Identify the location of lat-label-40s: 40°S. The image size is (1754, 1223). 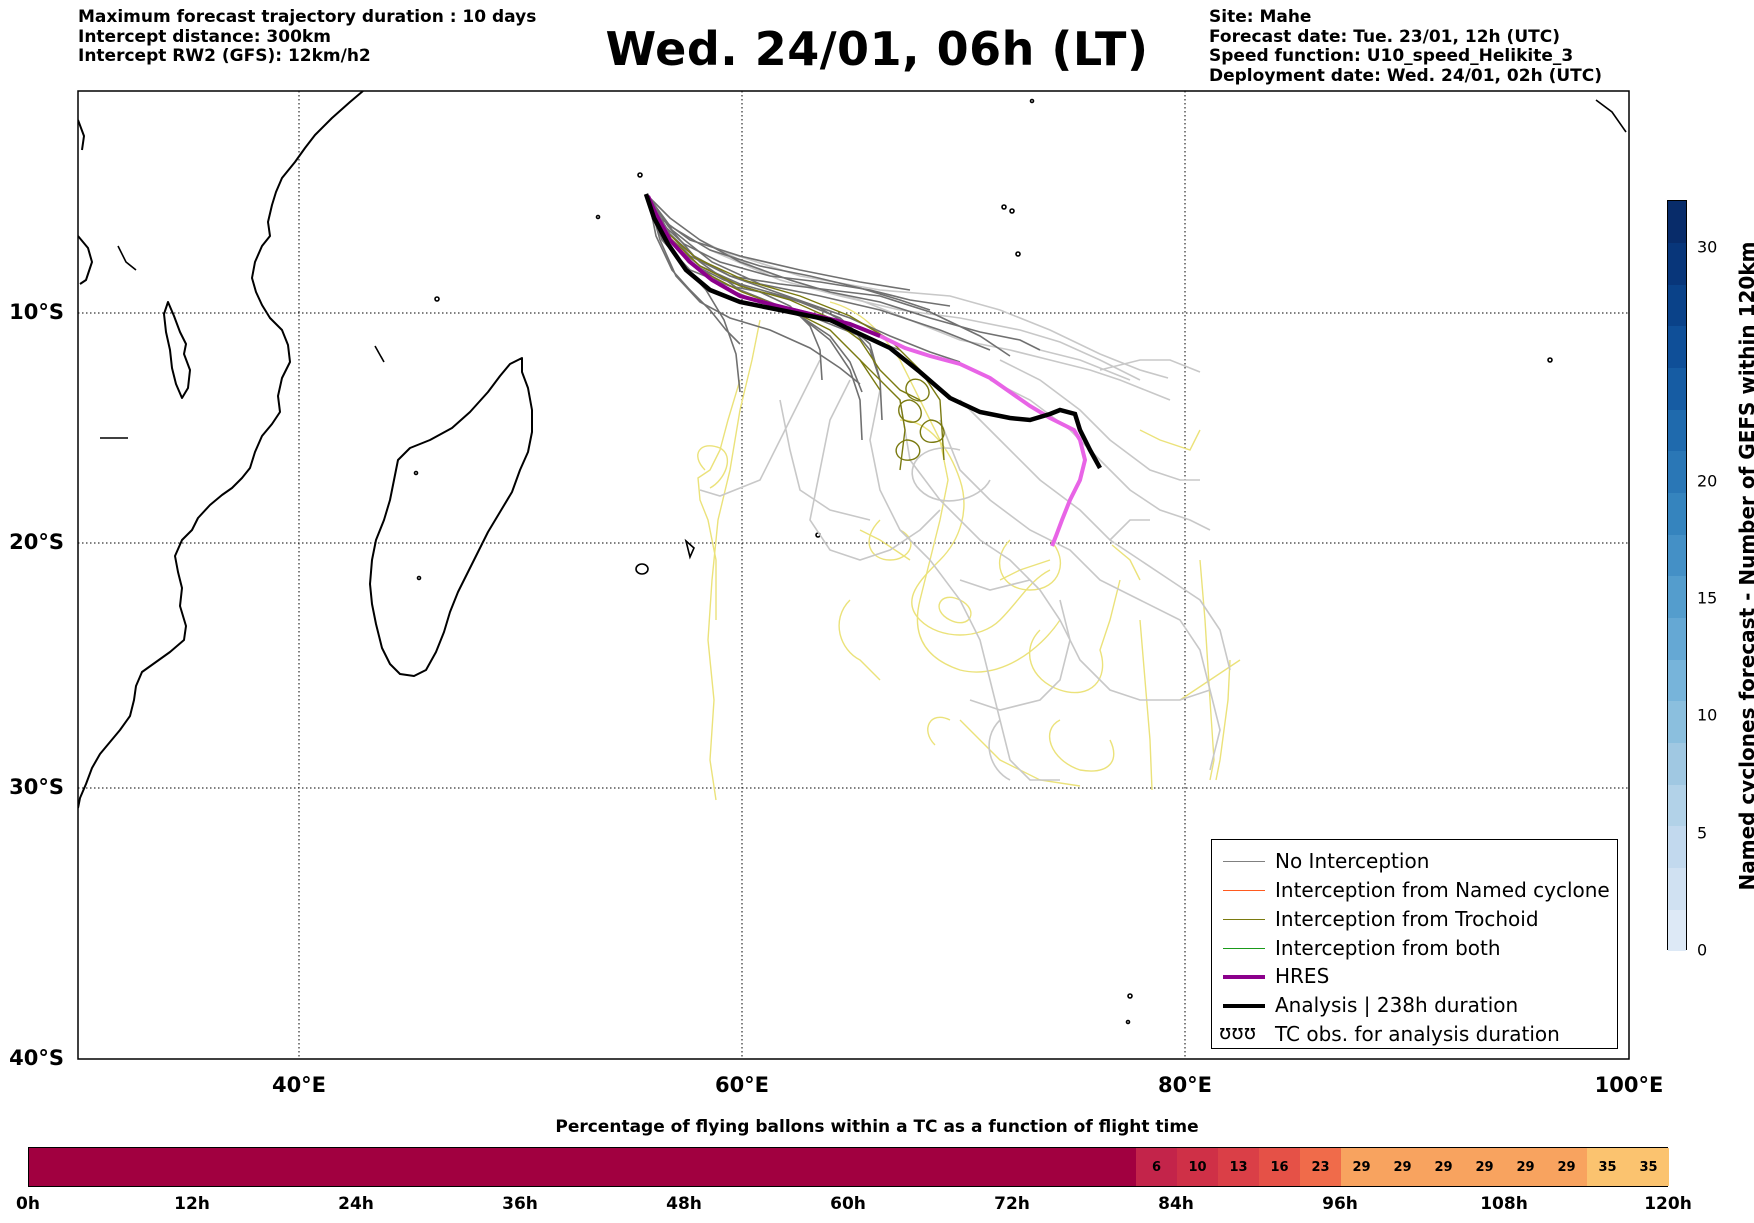
(36, 1058).